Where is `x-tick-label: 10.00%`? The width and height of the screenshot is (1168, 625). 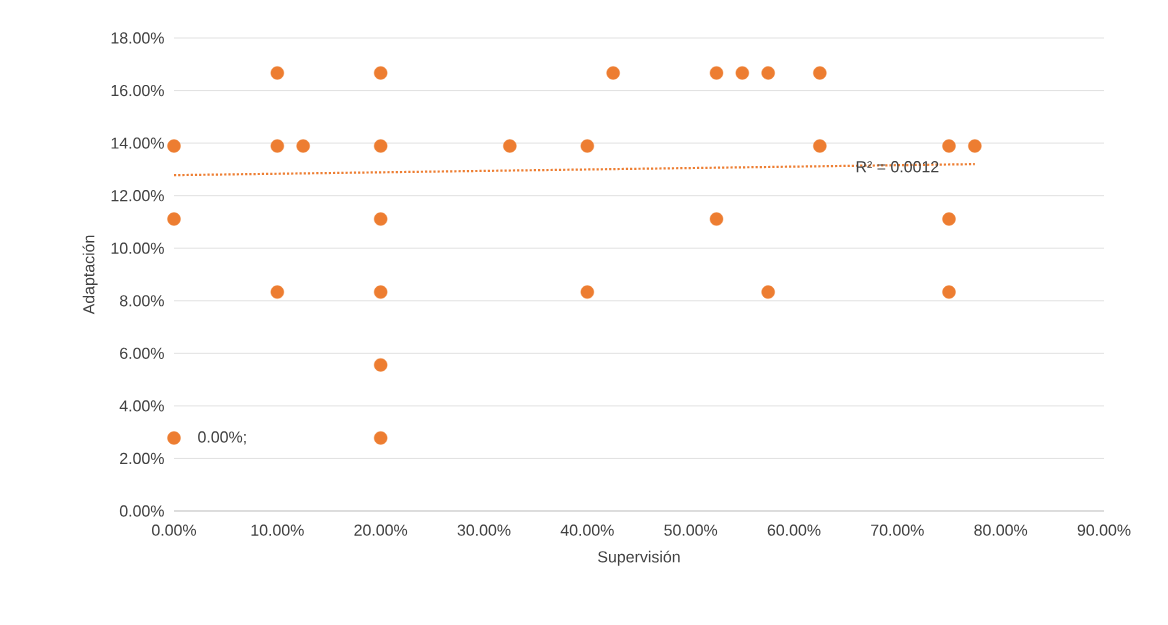 x-tick-label: 10.00% is located at coordinates (277, 530).